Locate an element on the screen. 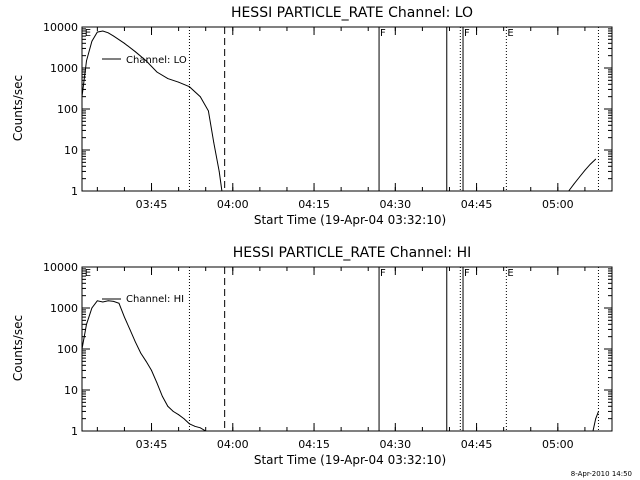 The height and width of the screenshot is (480, 640). lo-legend-label: Channel: LO is located at coordinates (156, 60).